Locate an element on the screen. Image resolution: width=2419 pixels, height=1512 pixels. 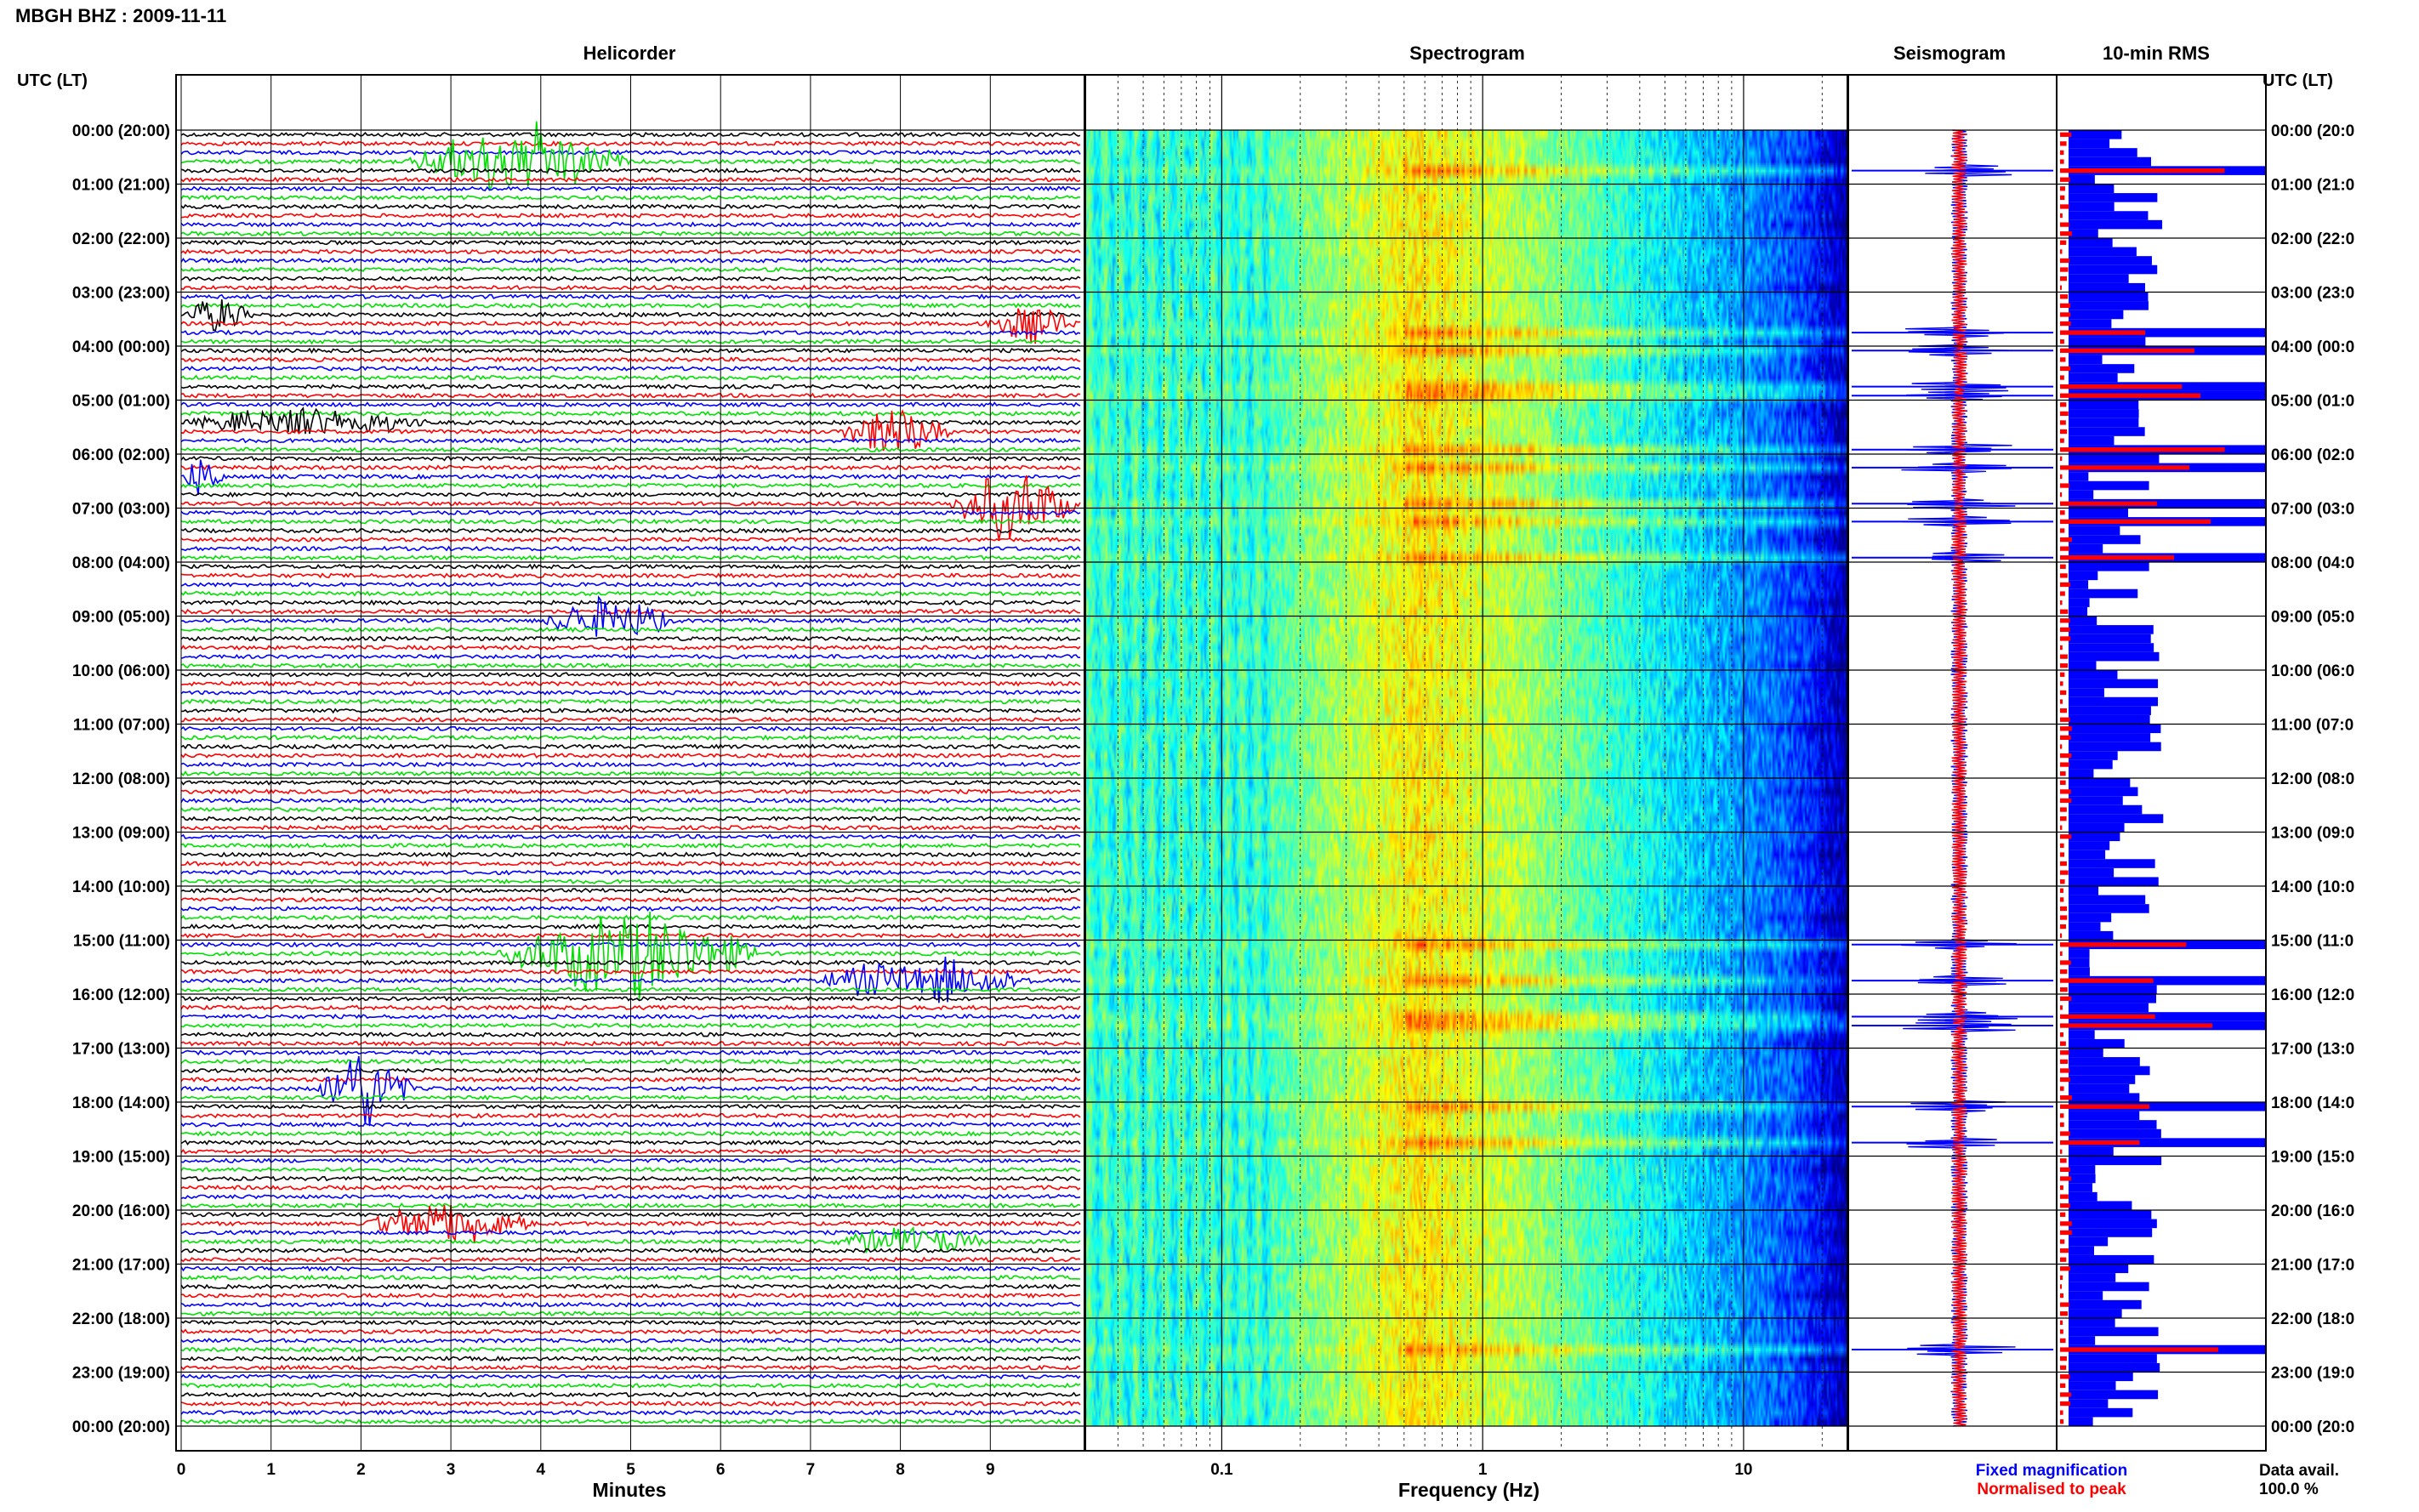
right-time-label: 00:00 (20:0 is located at coordinates (2312, 131).